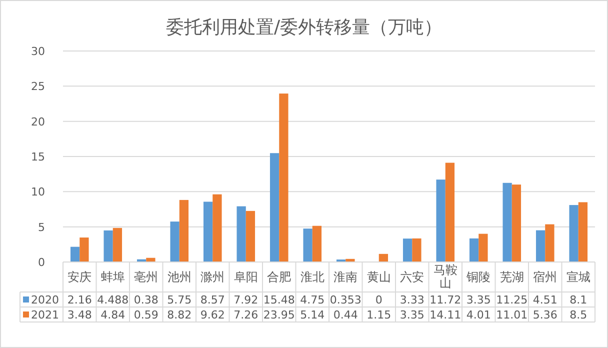  What do you see at coordinates (312, 277) in the screenshot?
I see `x-tick-label: 淮北` at bounding box center [312, 277].